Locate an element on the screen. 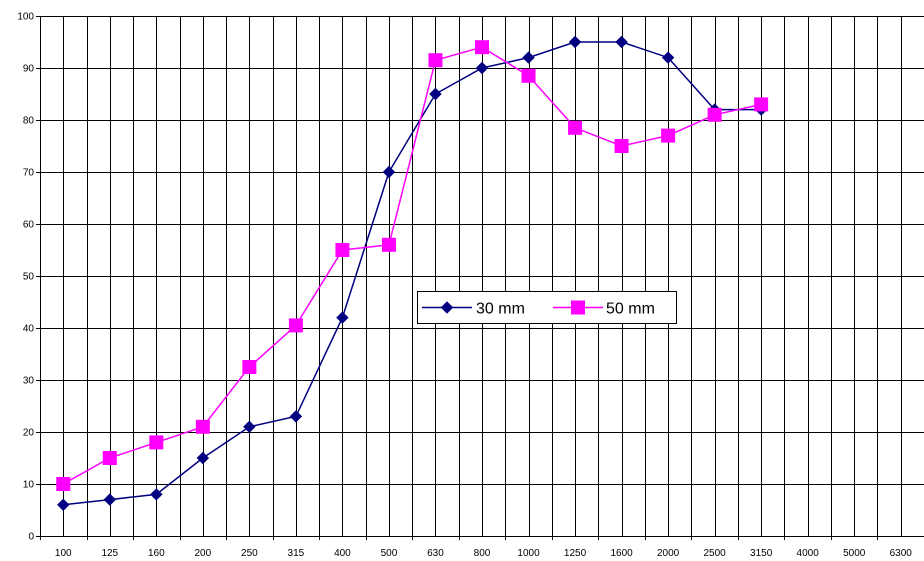 This screenshot has width=924, height=561. x-tick-label: 200 is located at coordinates (202, 553).